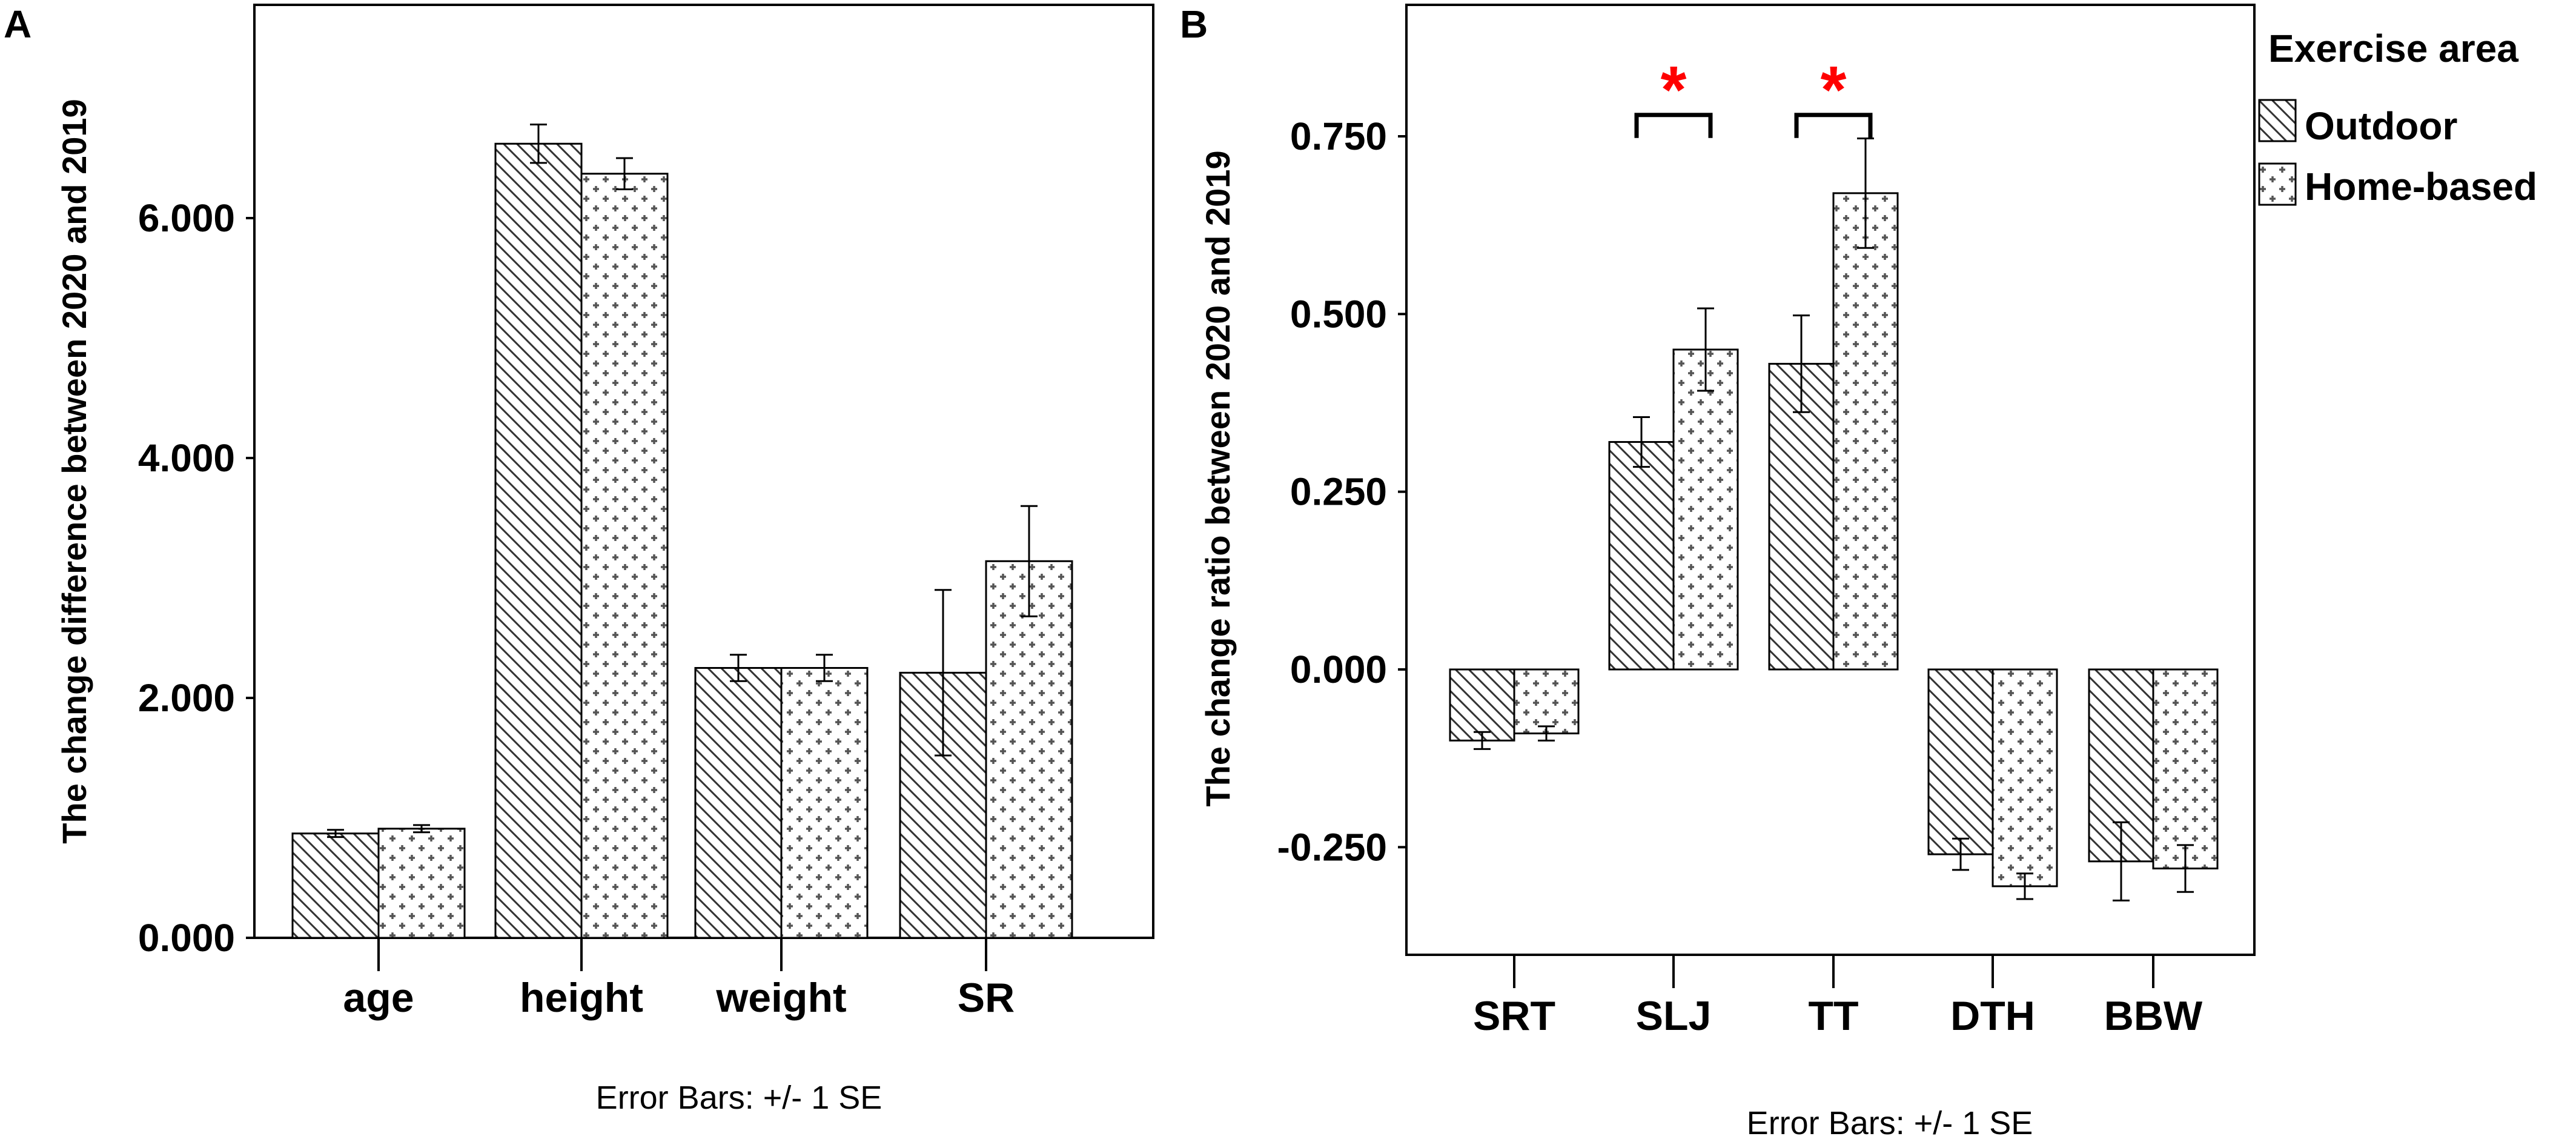  I want to click on panel-a-y-tick-label: 0.000, so click(186, 938).